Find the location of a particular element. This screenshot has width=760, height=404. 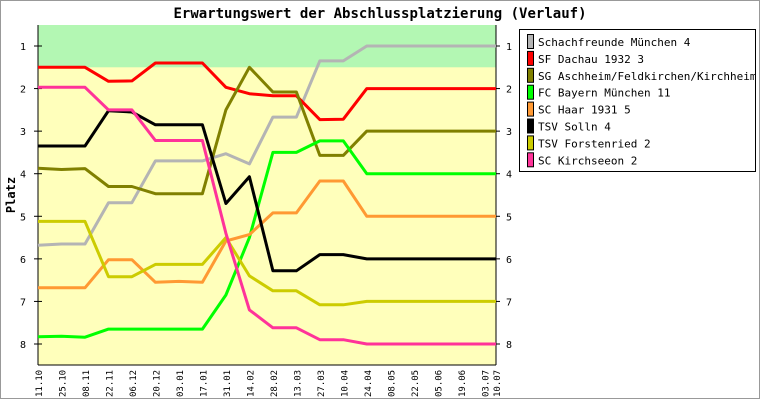

y-tick-label-left: 6 is located at coordinates (23, 260).